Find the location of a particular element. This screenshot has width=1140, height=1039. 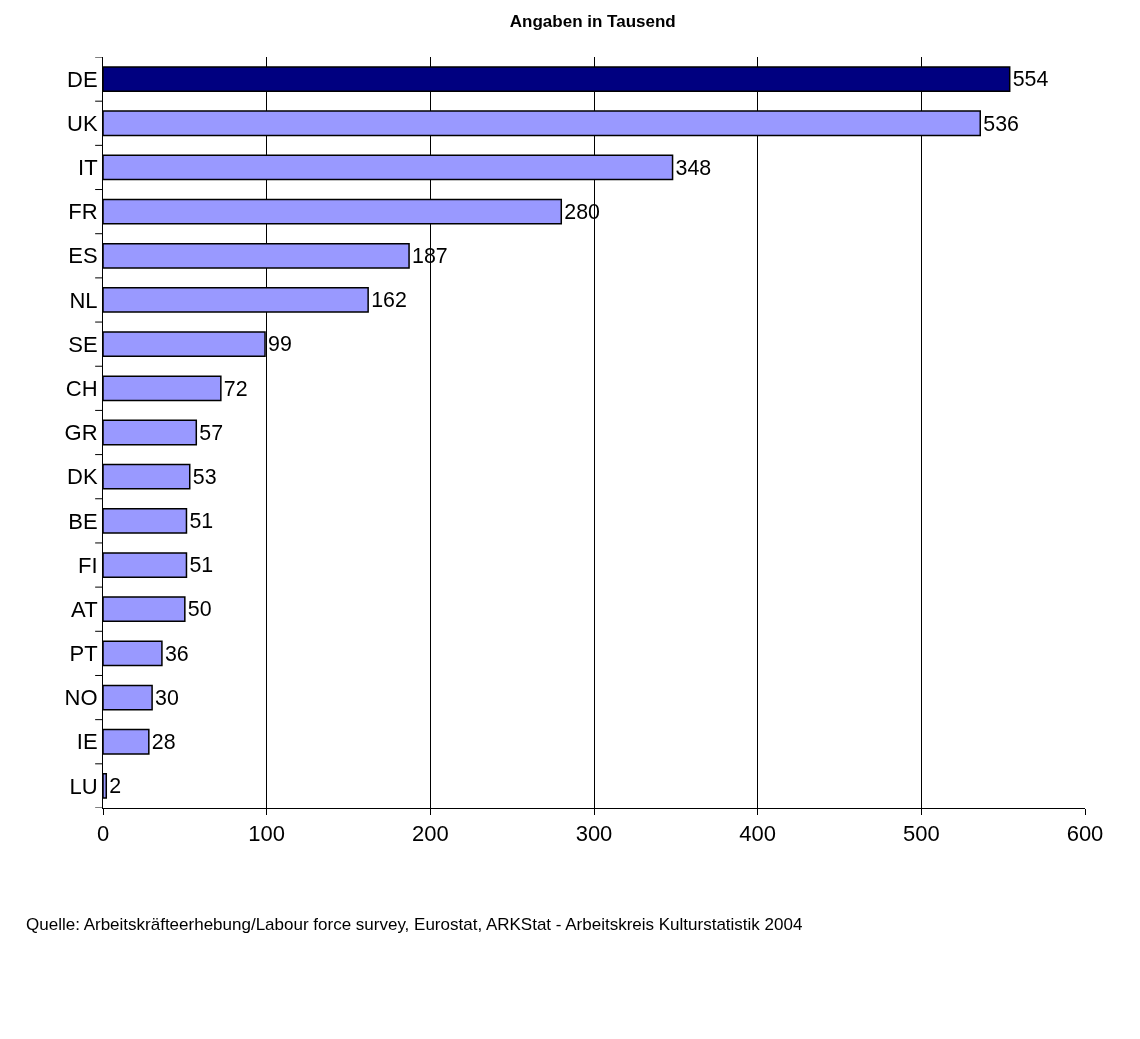

data-label: 28 is located at coordinates (163, 742).